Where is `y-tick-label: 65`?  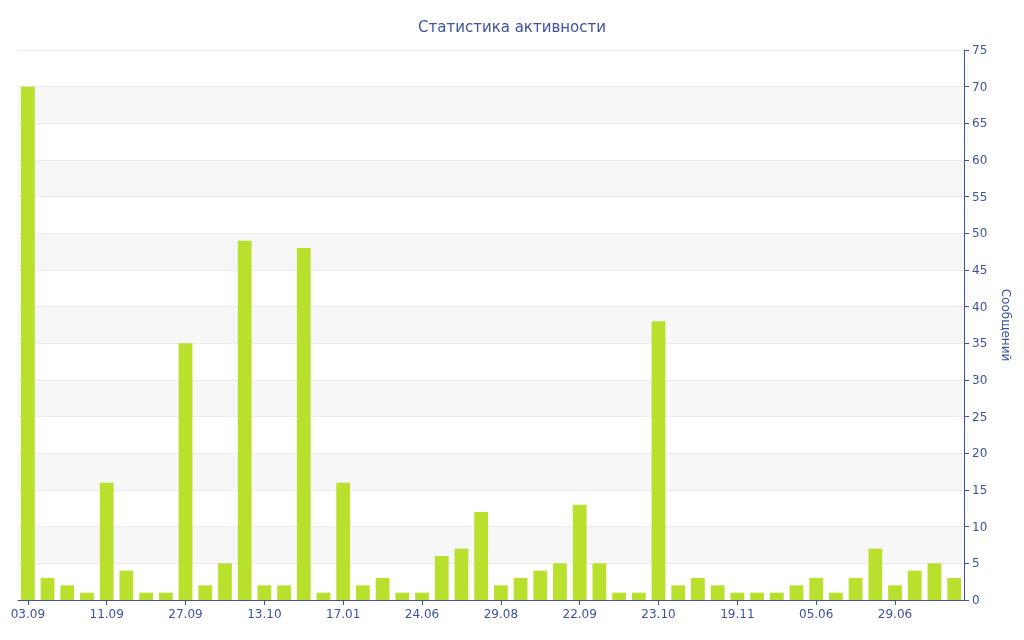
y-tick-label: 65 is located at coordinates (980, 123).